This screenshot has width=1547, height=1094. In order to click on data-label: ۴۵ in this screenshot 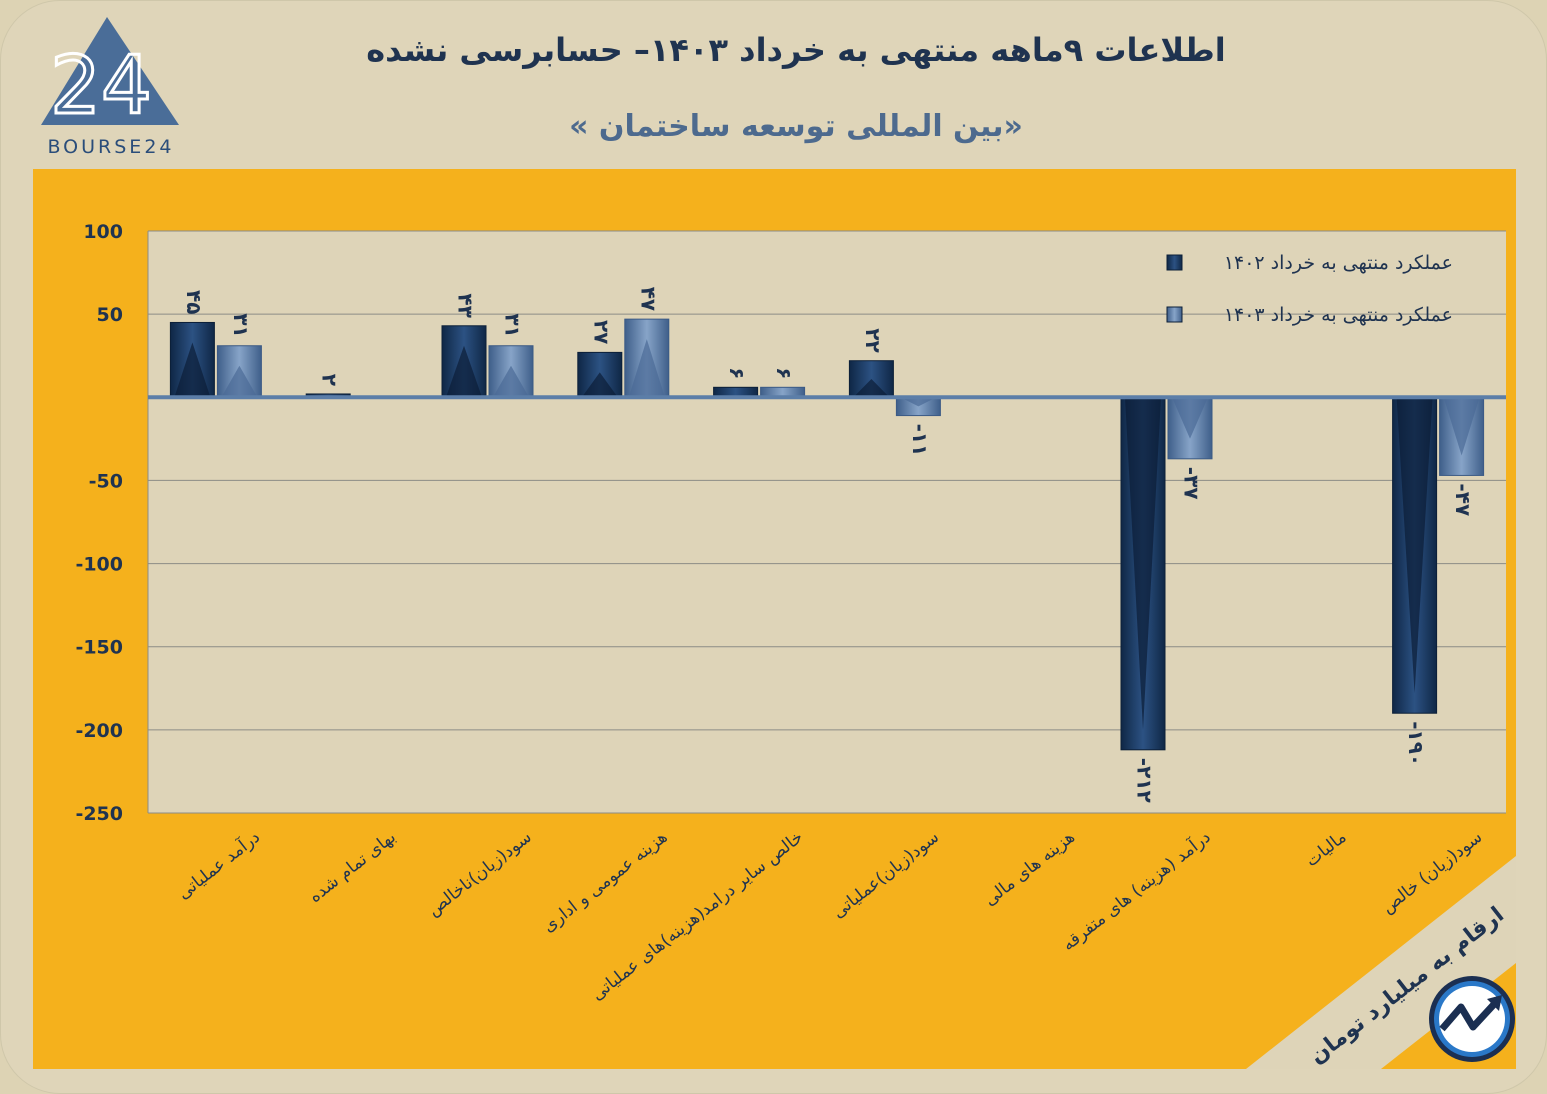, I will do `click(194, 302)`.